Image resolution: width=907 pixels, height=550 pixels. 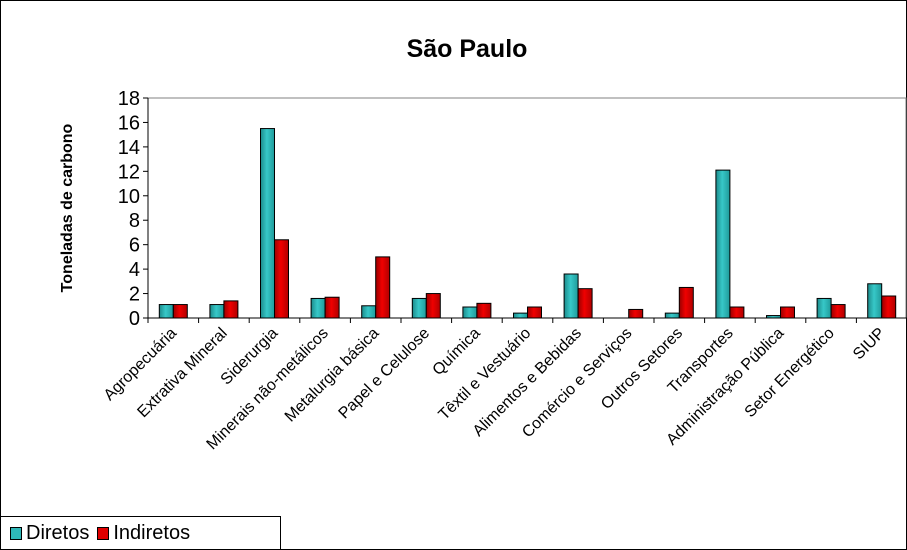 I want to click on y-tick-label: 10, so click(x=129, y=197).